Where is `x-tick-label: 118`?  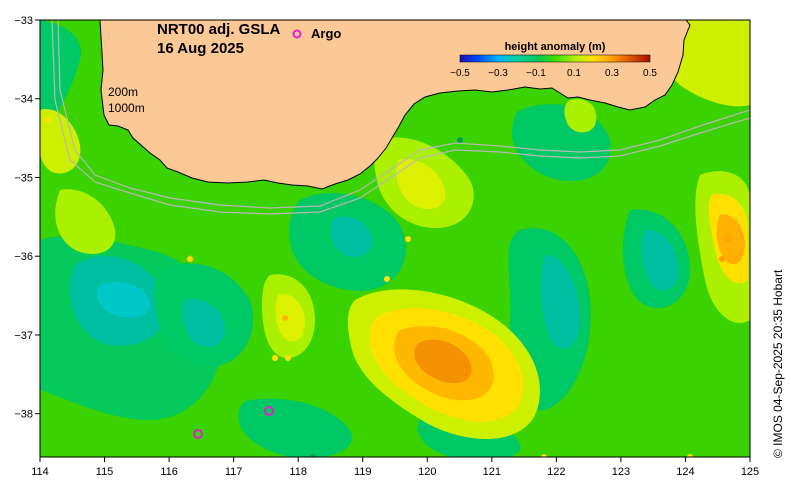 x-tick-label: 118 is located at coordinates (298, 472).